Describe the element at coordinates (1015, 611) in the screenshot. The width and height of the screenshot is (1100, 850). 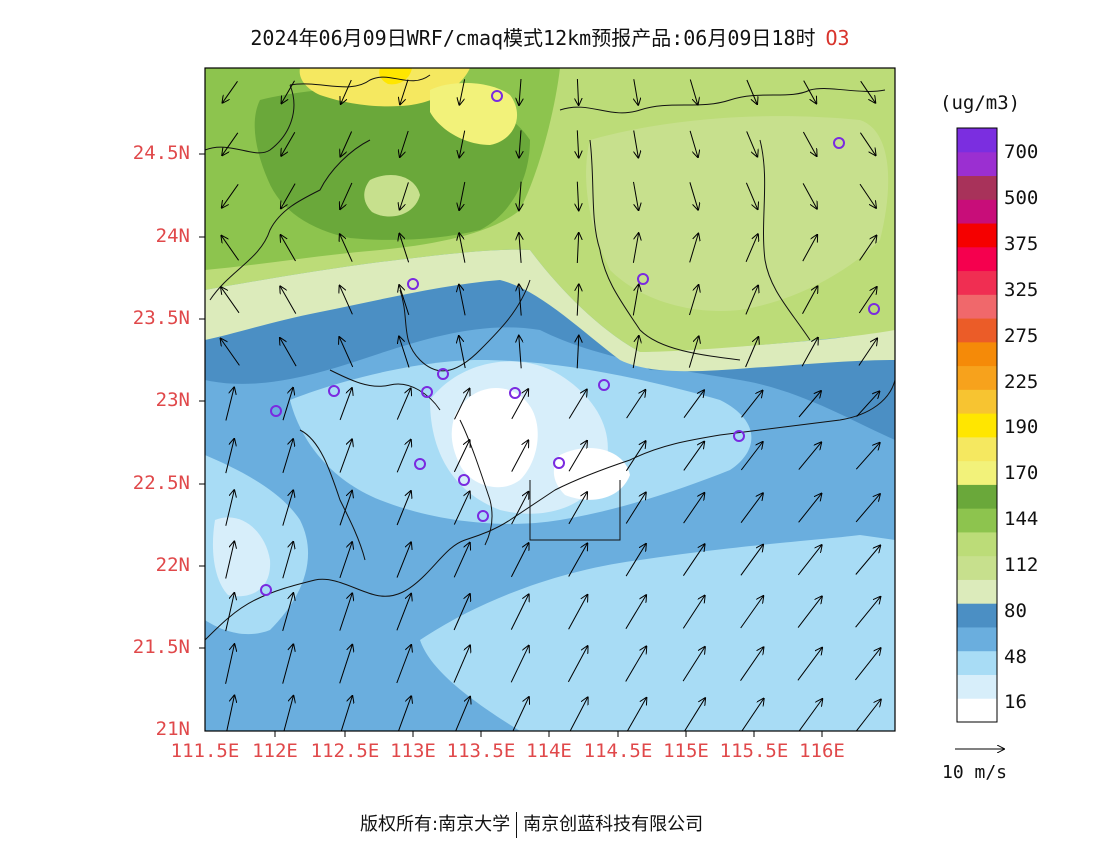
I see `colorbar-label: 80` at that location.